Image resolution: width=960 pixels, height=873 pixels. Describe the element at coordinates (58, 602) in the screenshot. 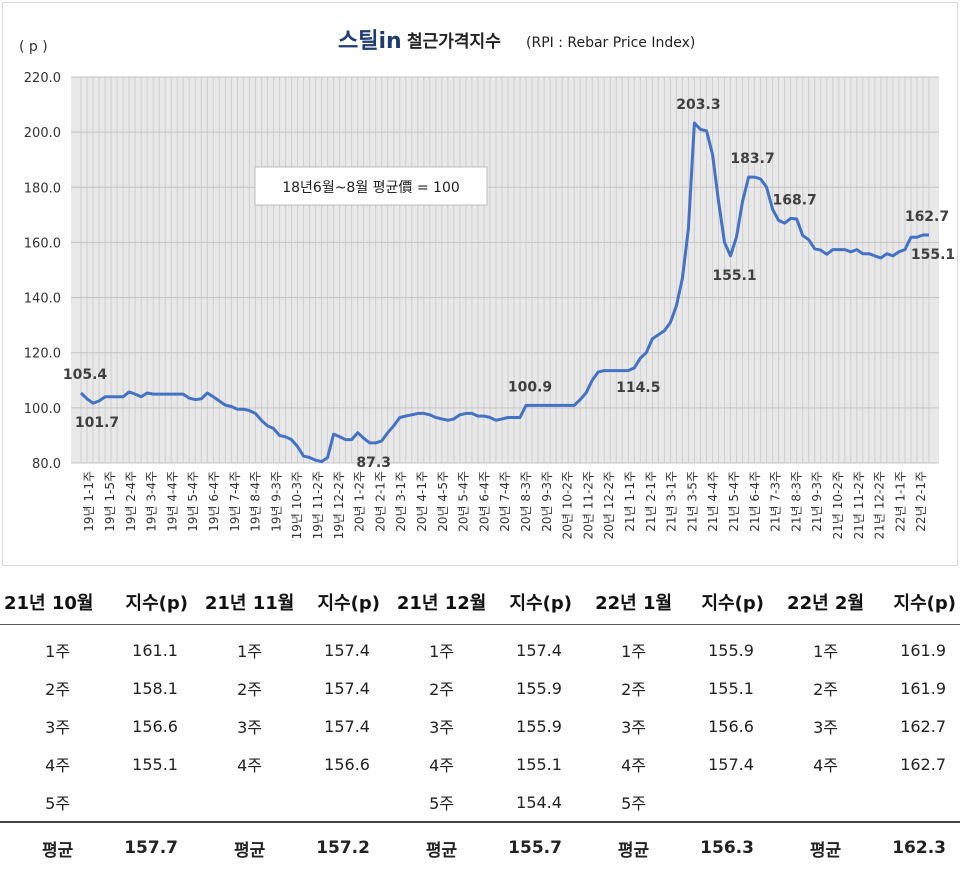

I see `table-header-cell: 21년 10월` at that location.